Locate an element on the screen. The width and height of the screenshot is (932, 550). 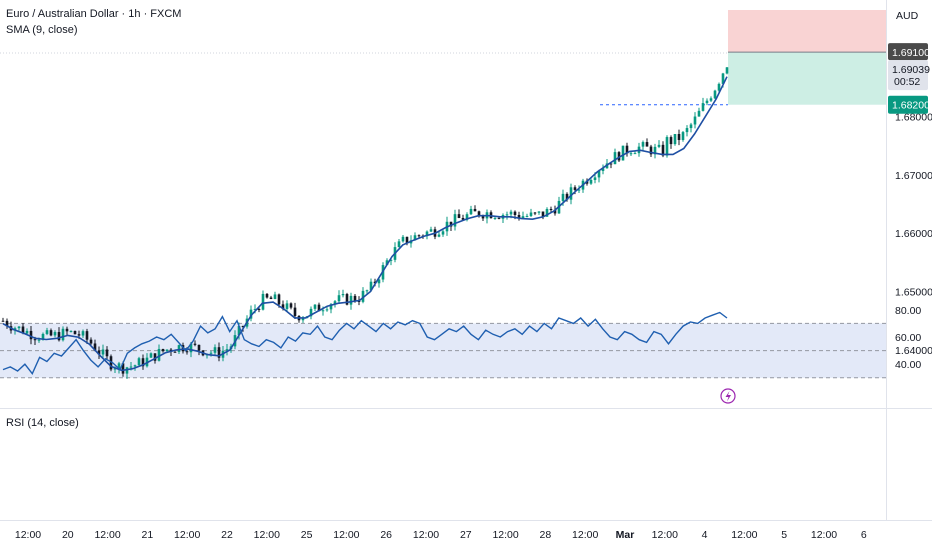
stop-price-text: 1.68200 is located at coordinates (911, 106).